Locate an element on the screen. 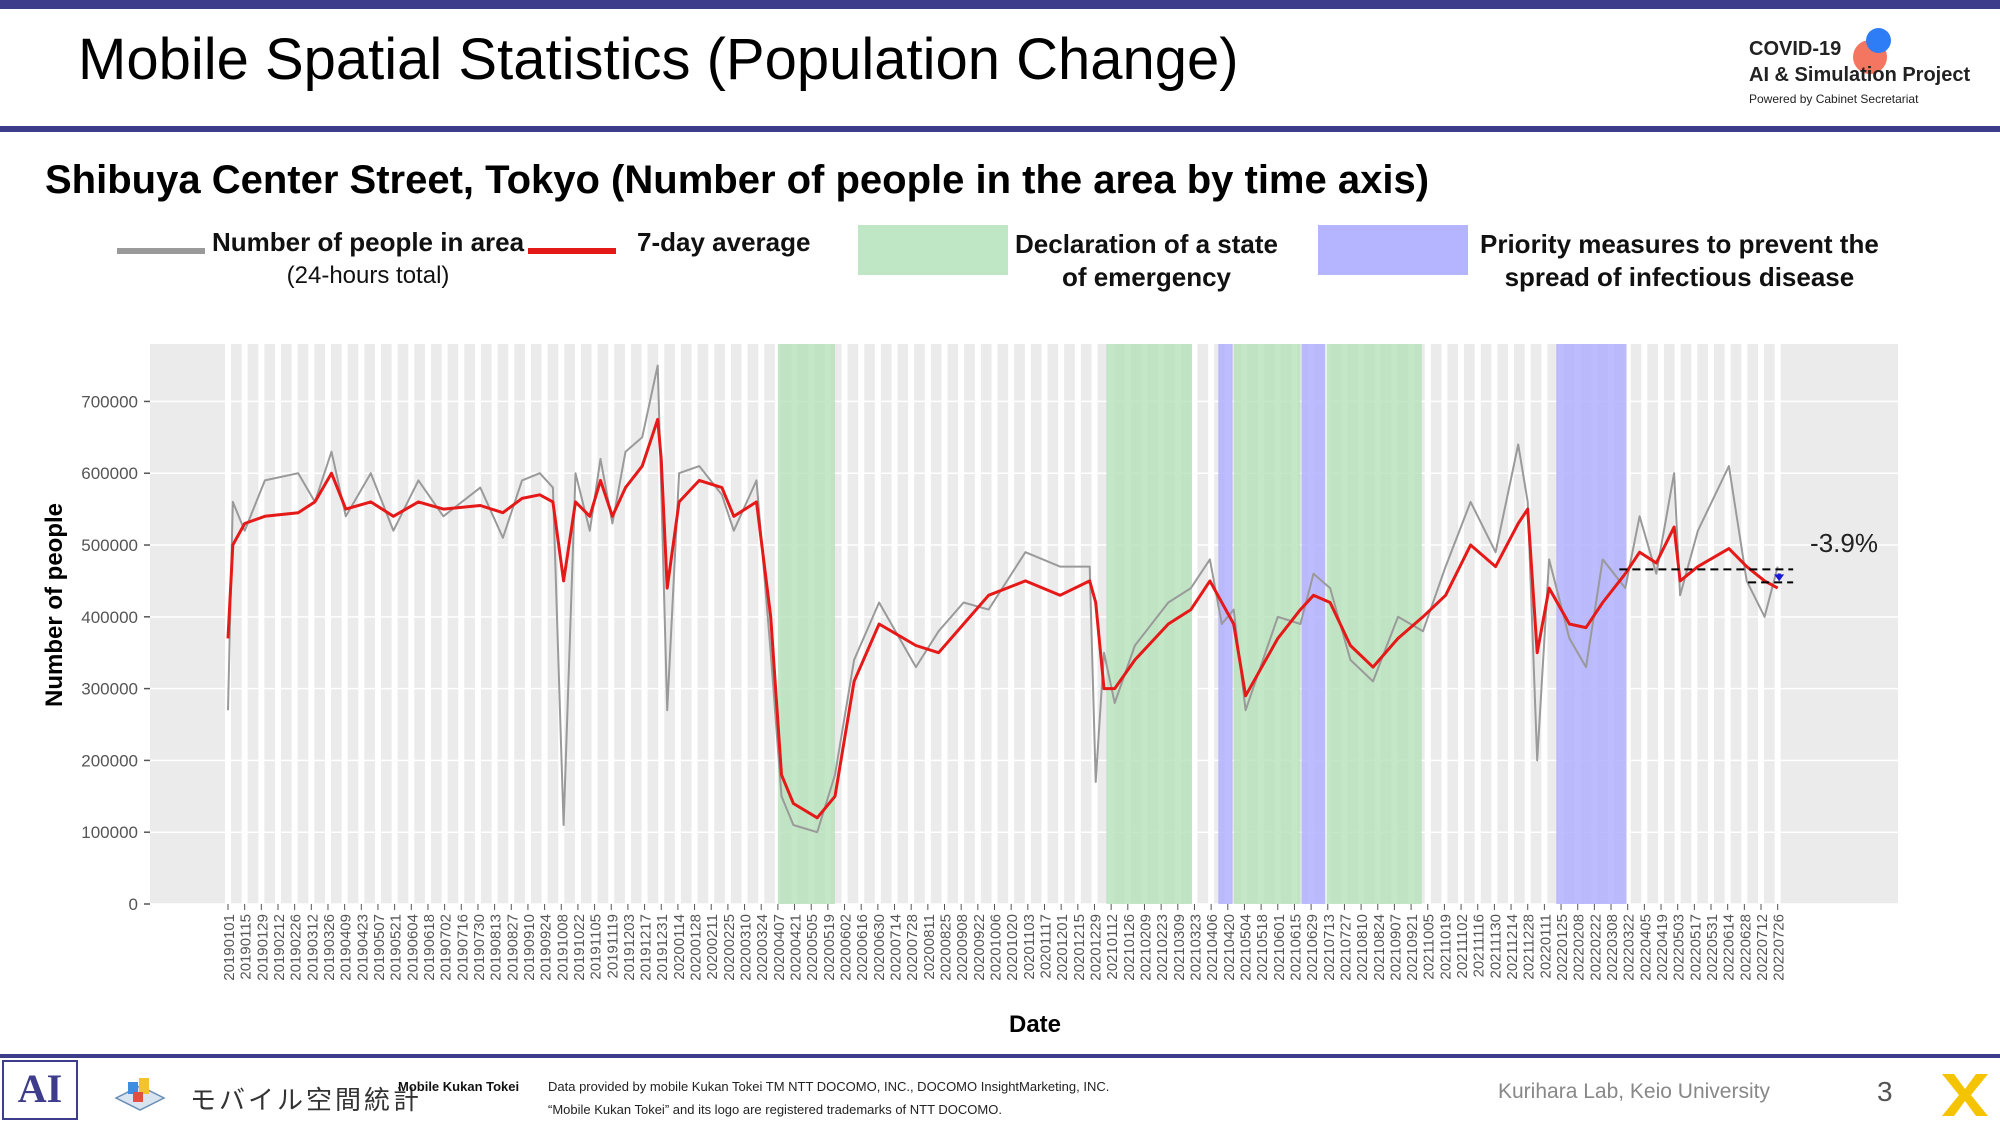 The width and height of the screenshot is (2000, 1125). x-tick-label-72: 20211005 is located at coordinates (1429, 947).